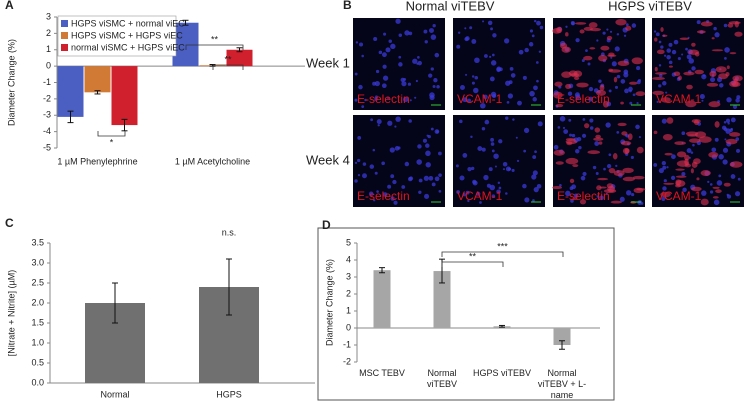  Describe the element at coordinates (124, 96) in the screenshot. I see `bar` at that location.